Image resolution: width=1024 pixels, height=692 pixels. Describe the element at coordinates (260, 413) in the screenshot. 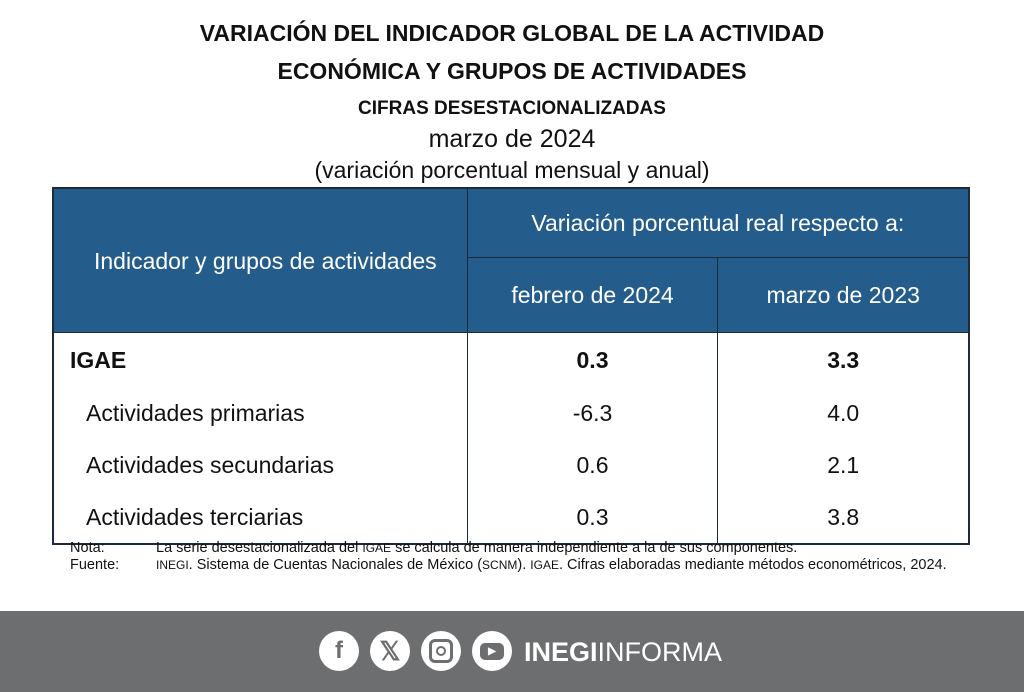

I see `row-label: Actividades primarias` at that location.